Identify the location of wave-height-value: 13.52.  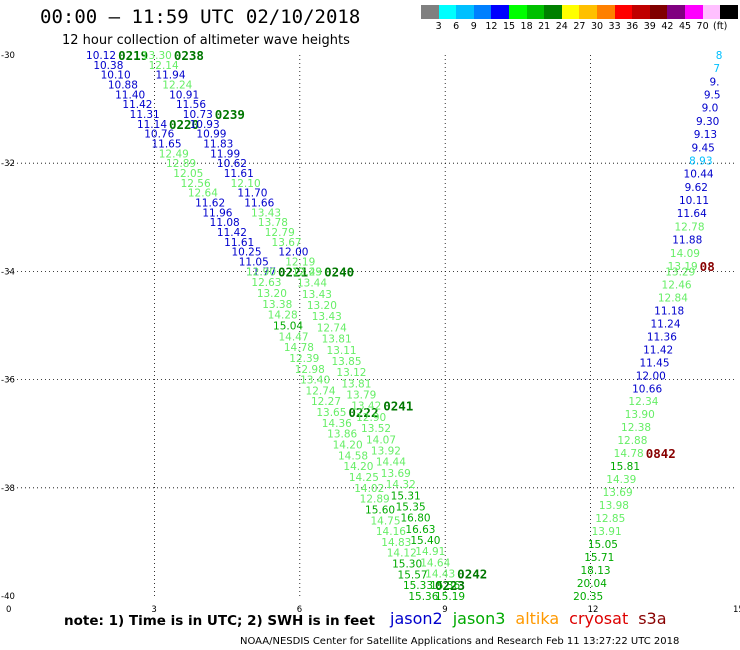
(376, 429).